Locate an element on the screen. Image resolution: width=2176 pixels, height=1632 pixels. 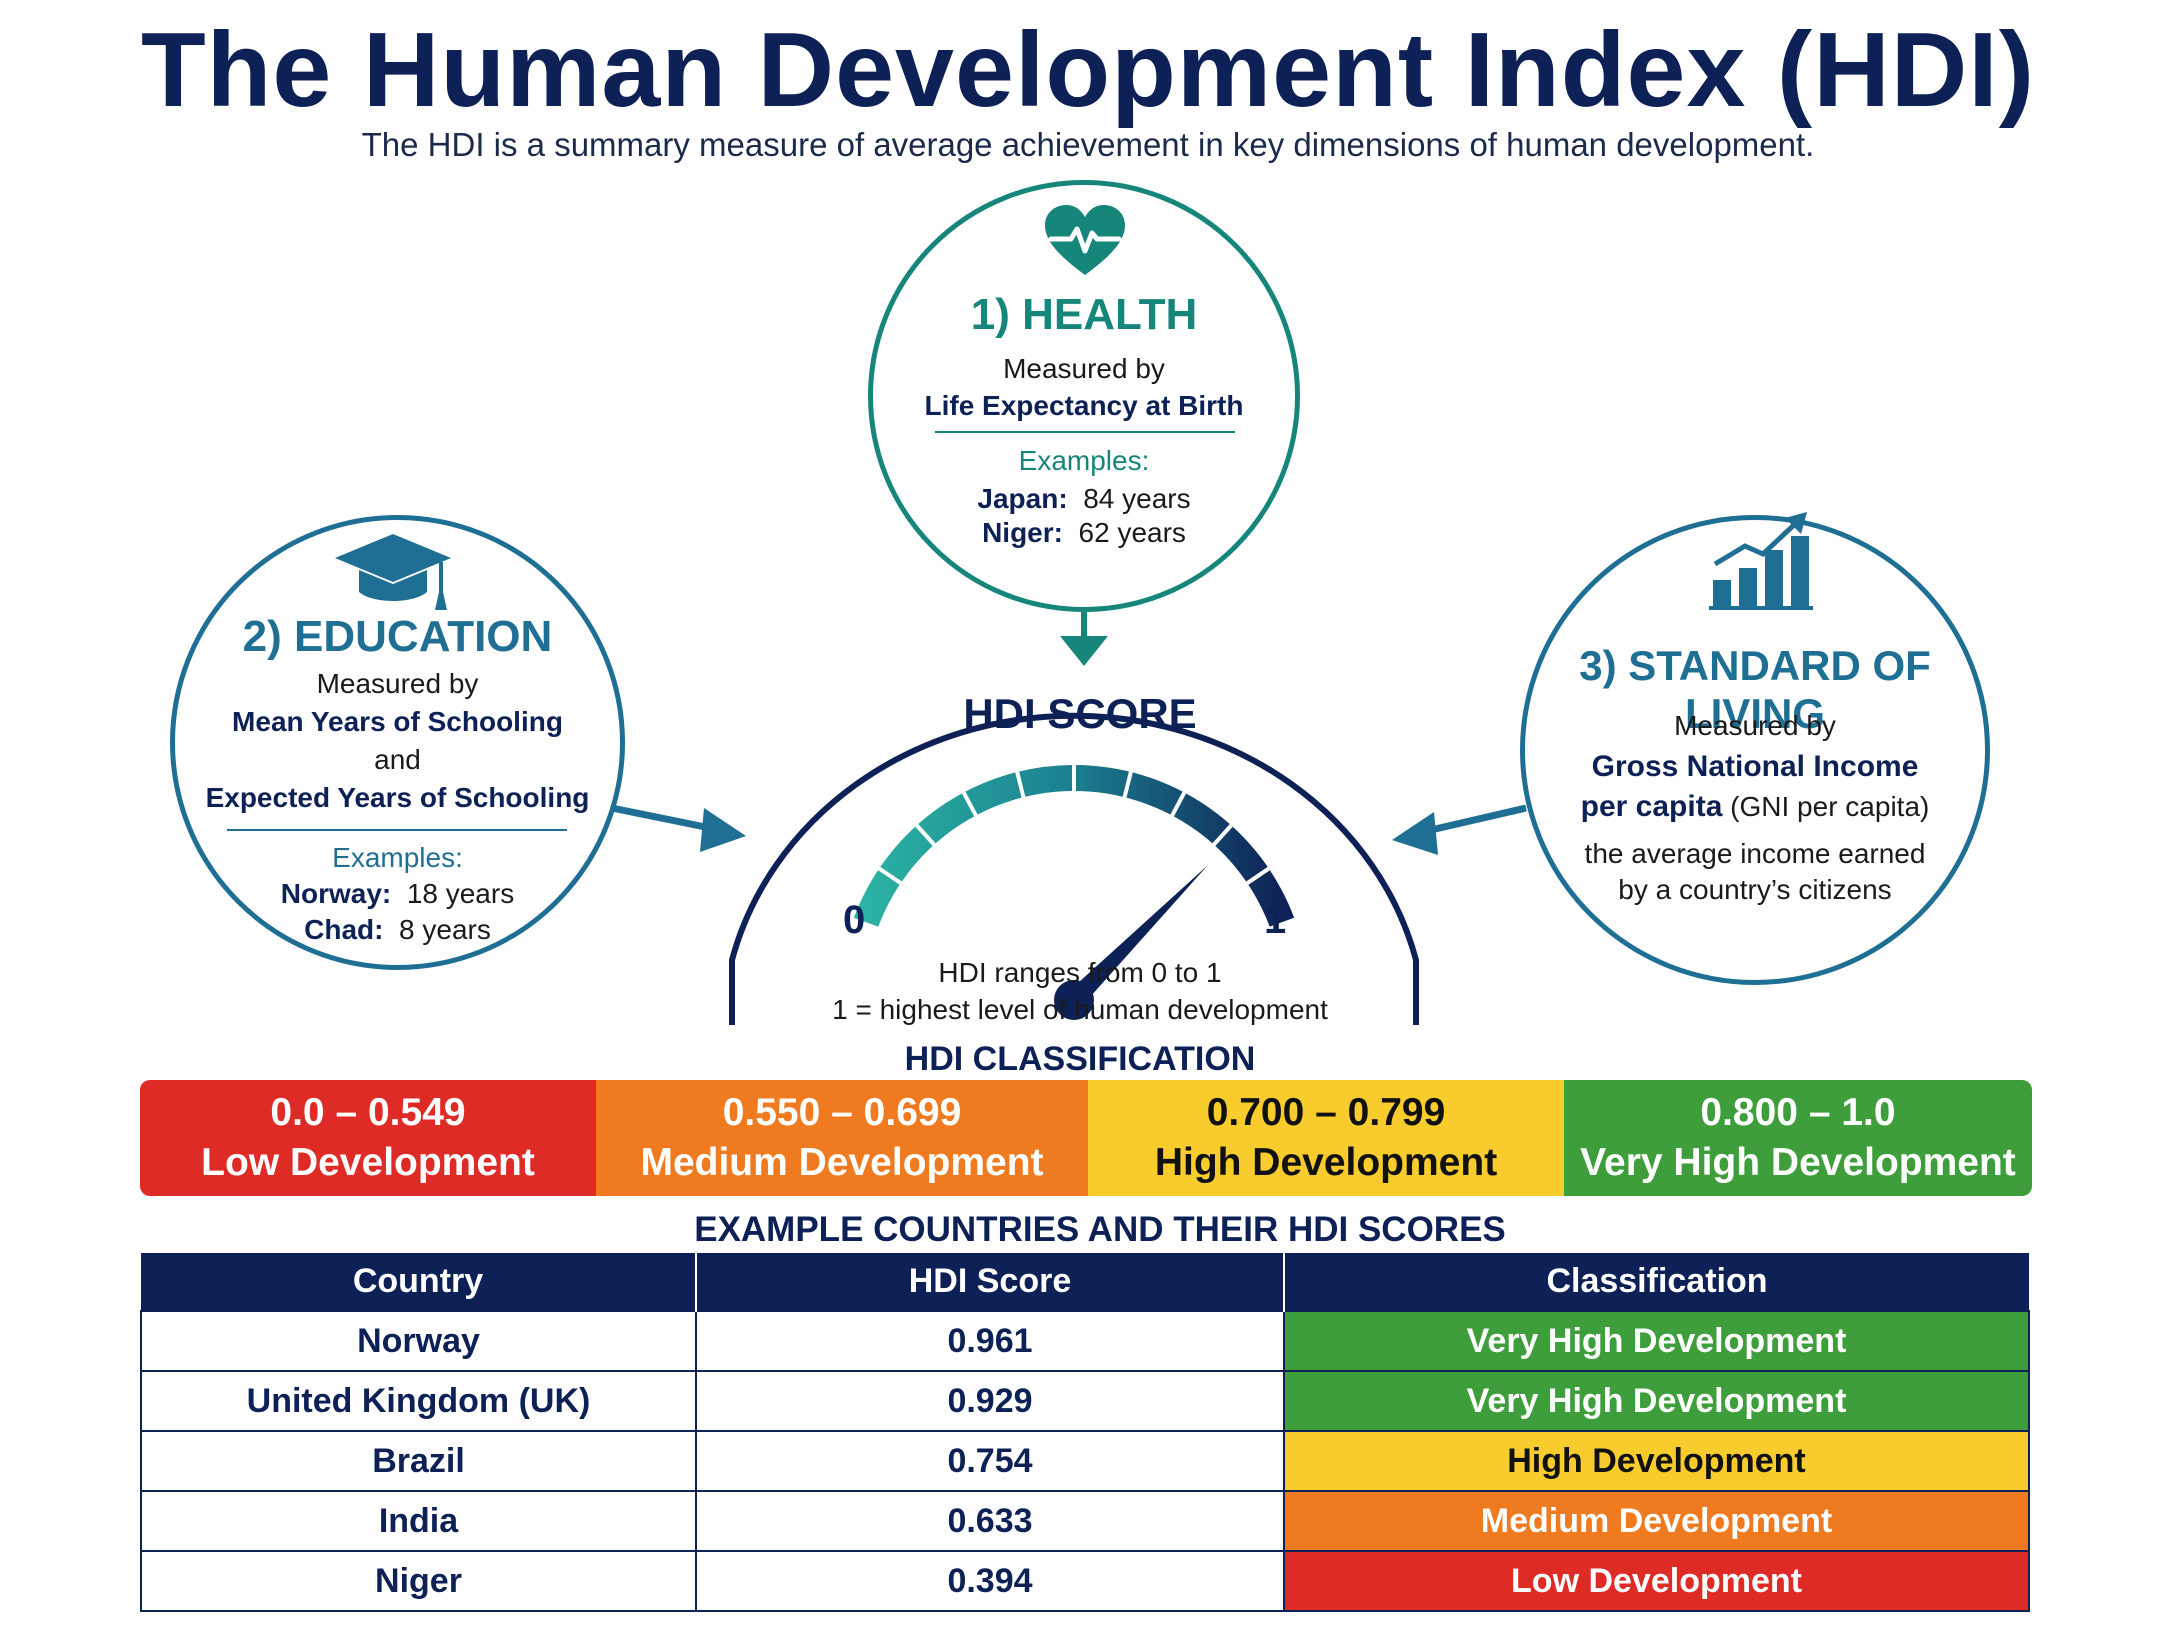
classification-band-very-high: 0.800 – 1.0 Very High Development is located at coordinates (1798, 1138).